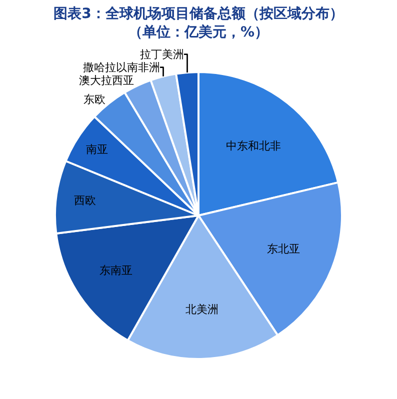 This screenshot has height=399, width=397. Describe the element at coordinates (198, 31) in the screenshot. I see `chart-subtitle: （单位：亿美元，%）` at that location.